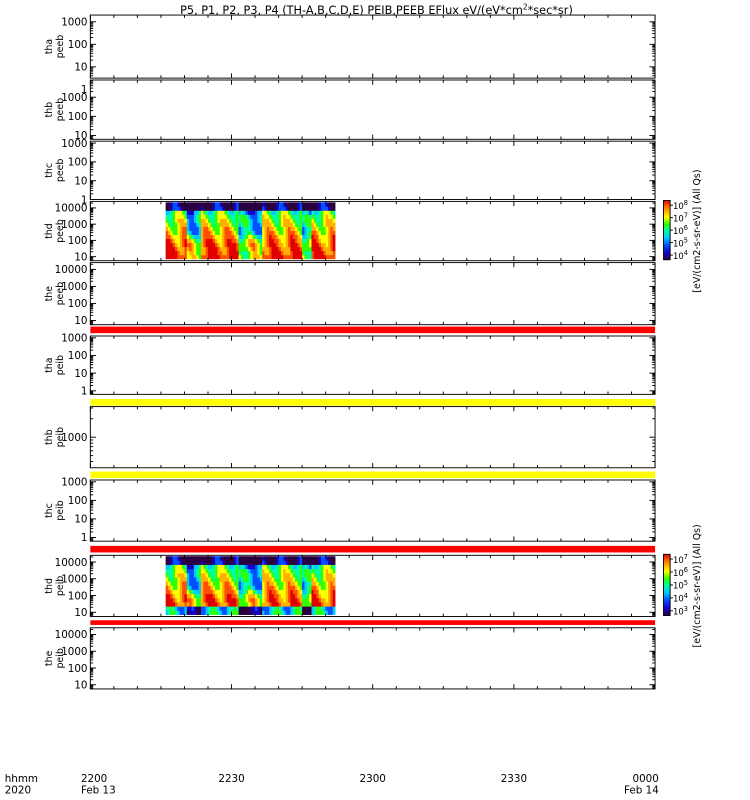  I want to click on y-tick-label: 1, so click(84, 392).